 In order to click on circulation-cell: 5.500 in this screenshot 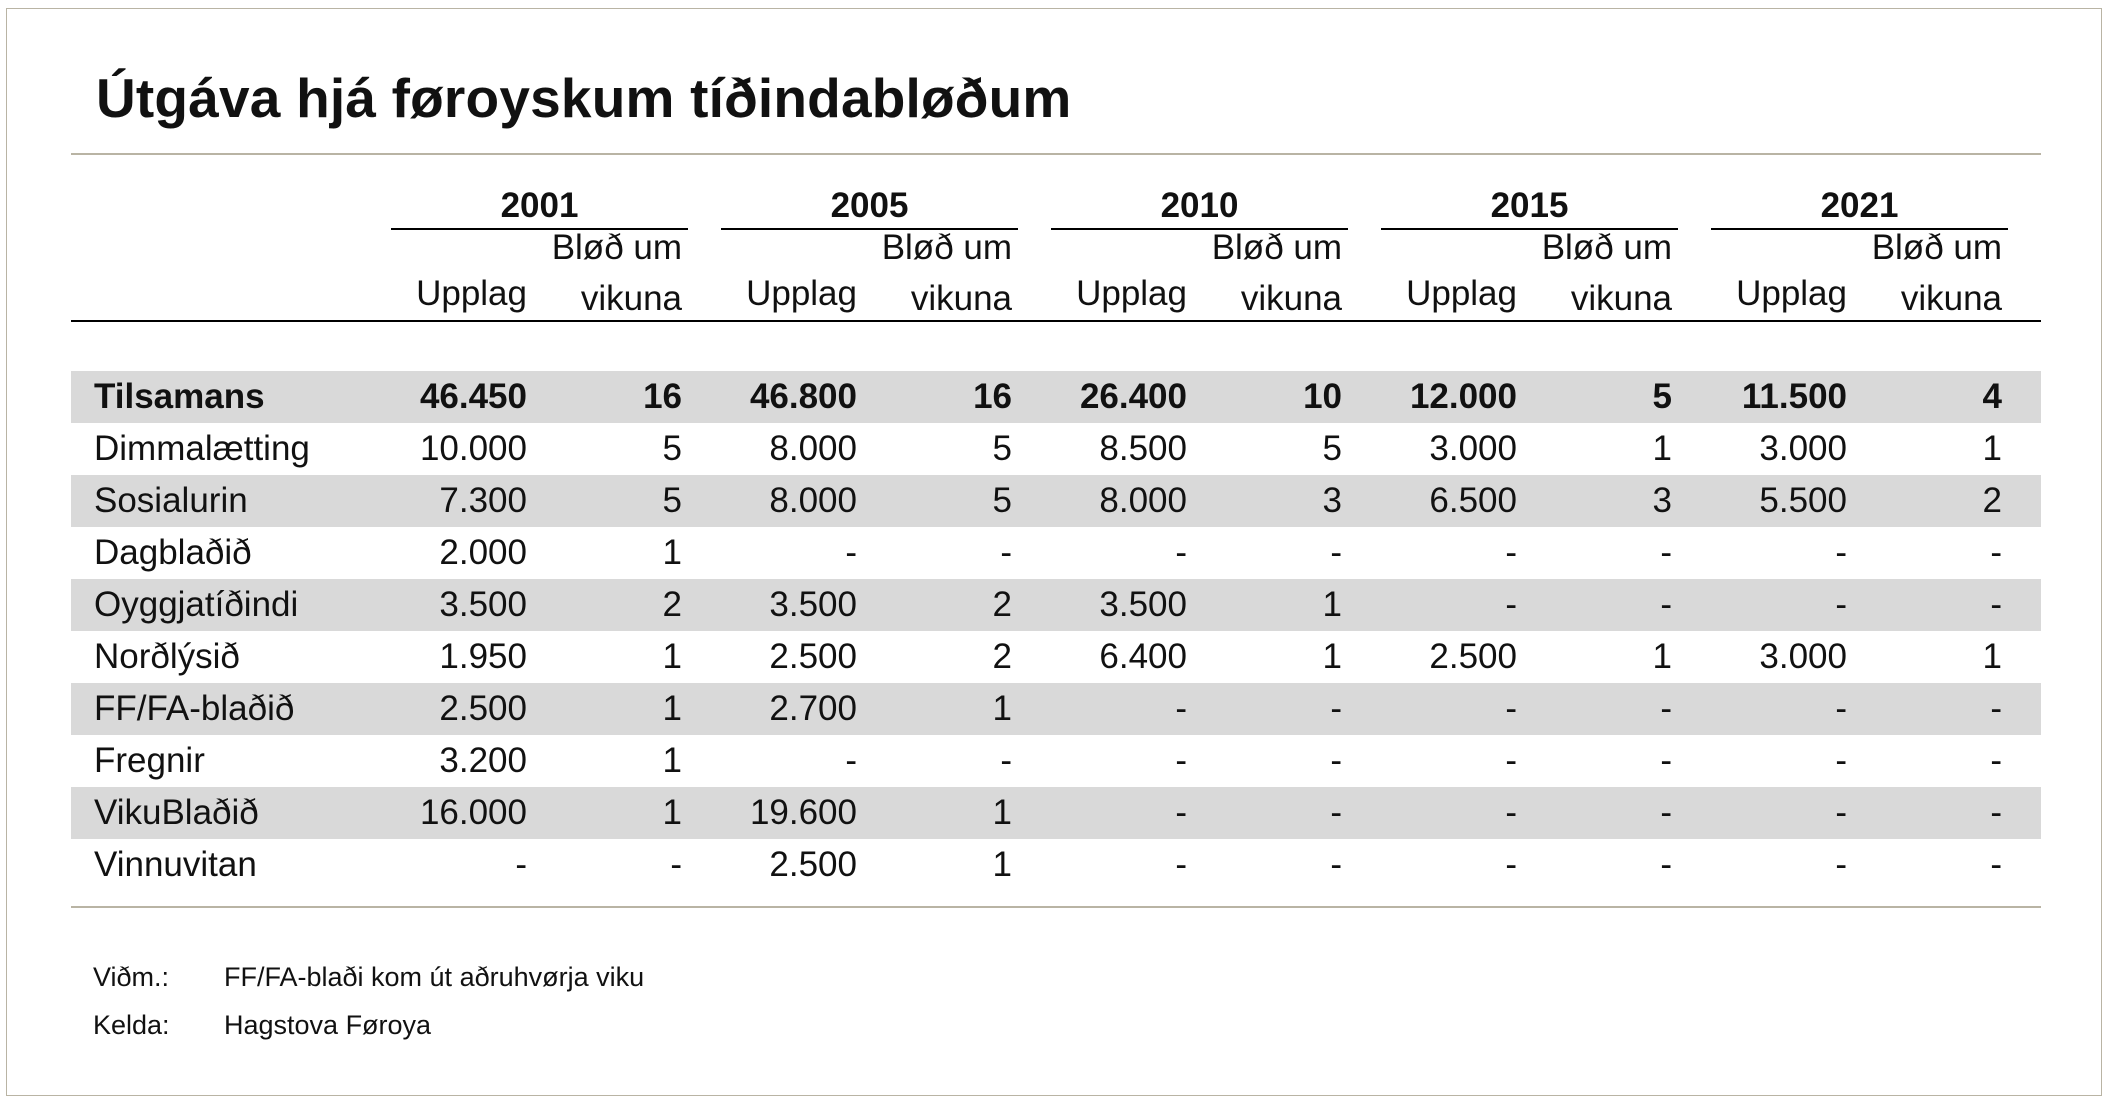, I will do `click(1803, 500)`.